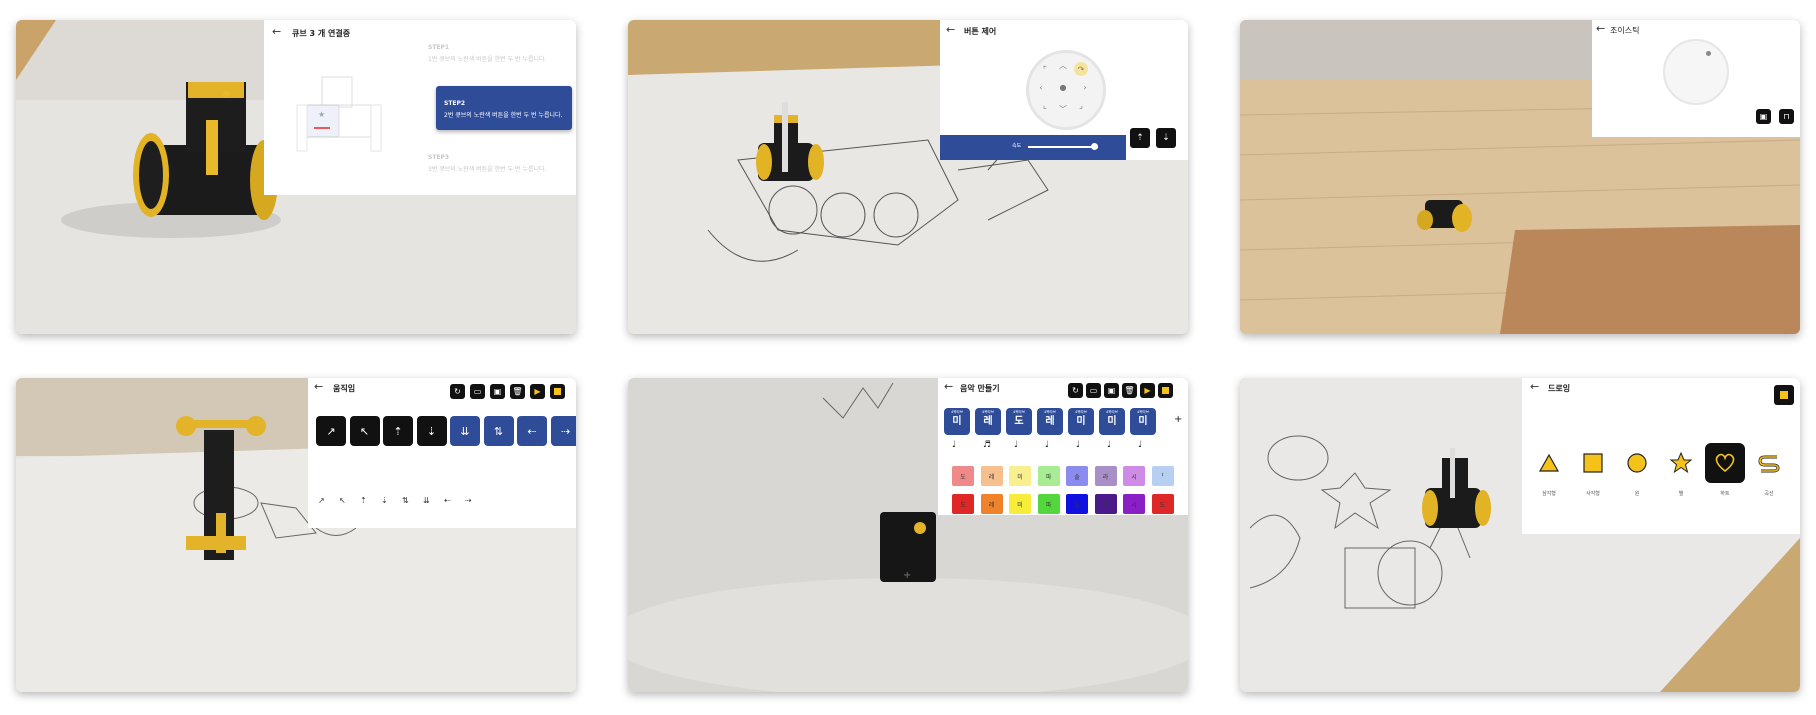 The width and height of the screenshot is (1816, 715). I want to click on arrow-right-icon: ›, so click(1085, 87).